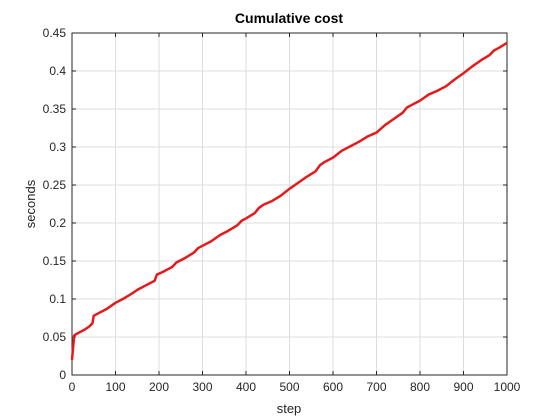 The width and height of the screenshot is (560, 420). What do you see at coordinates (159, 387) in the screenshot?
I see `x-tick-label: 200` at bounding box center [159, 387].